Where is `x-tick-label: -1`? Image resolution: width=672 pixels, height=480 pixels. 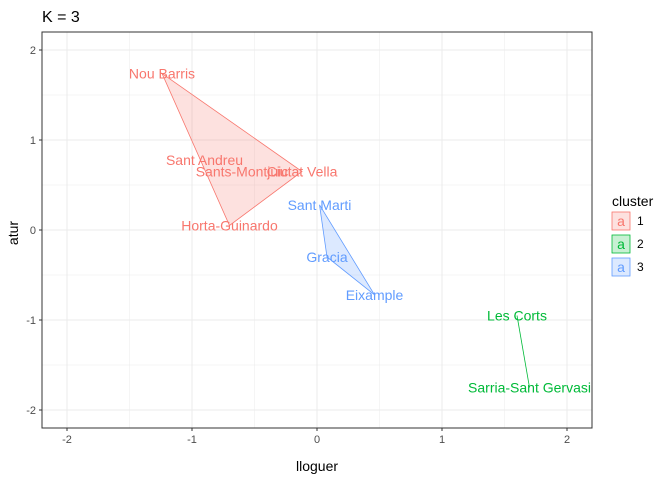 x-tick-label: -1 is located at coordinates (192, 440).